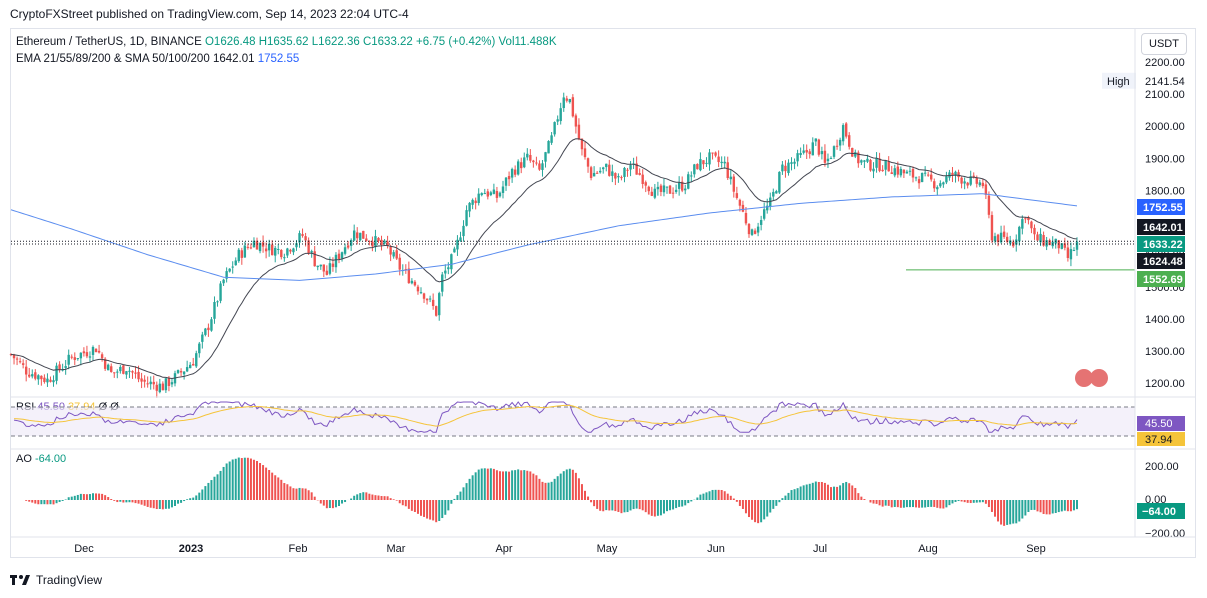 The image size is (1207, 598). What do you see at coordinates (24, 459) in the screenshot?
I see `ao-label: AO` at bounding box center [24, 459].